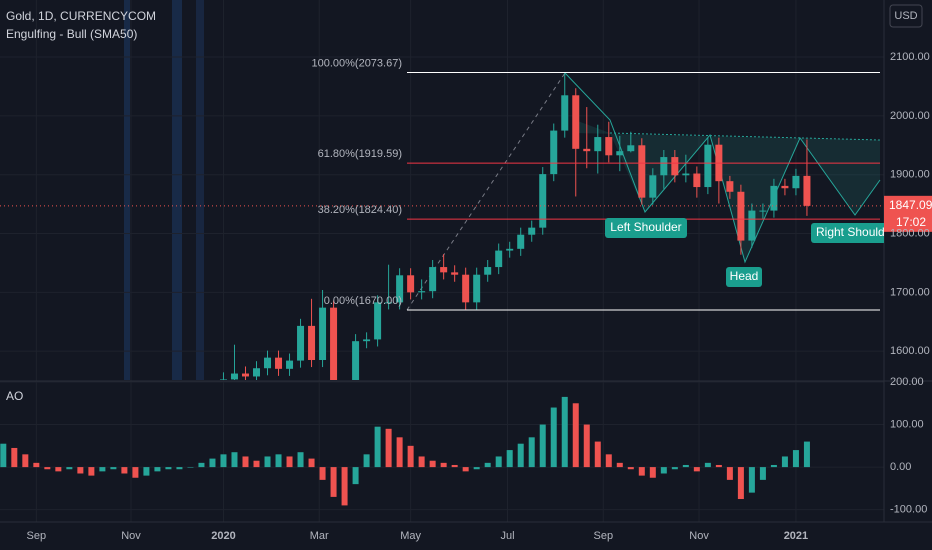 The image size is (932, 550). I want to click on y-tick-label: -100.00, so click(908, 510).